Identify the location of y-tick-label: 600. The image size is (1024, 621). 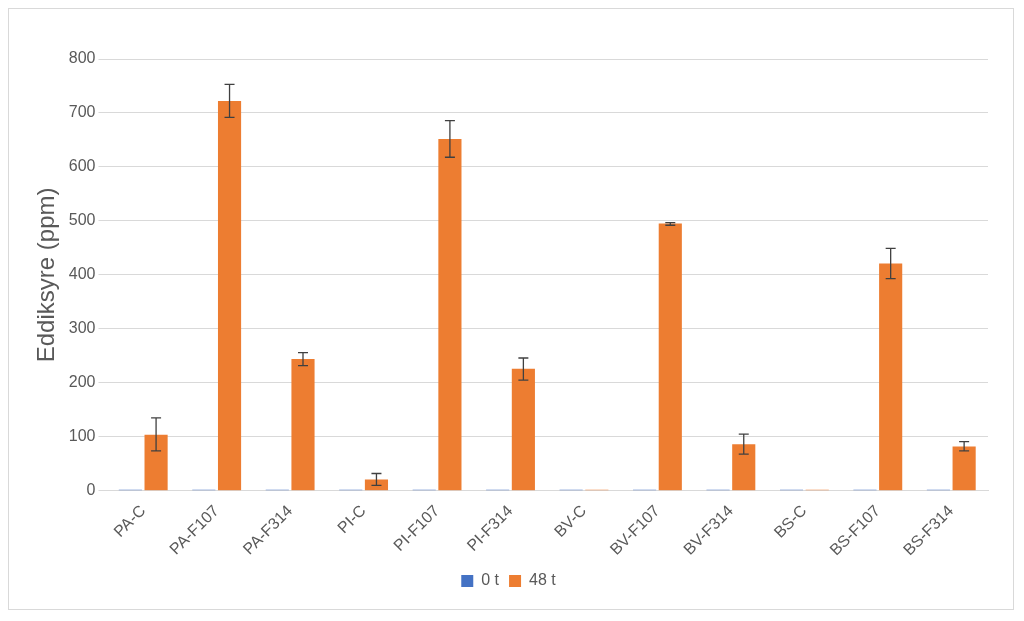
(82, 166).